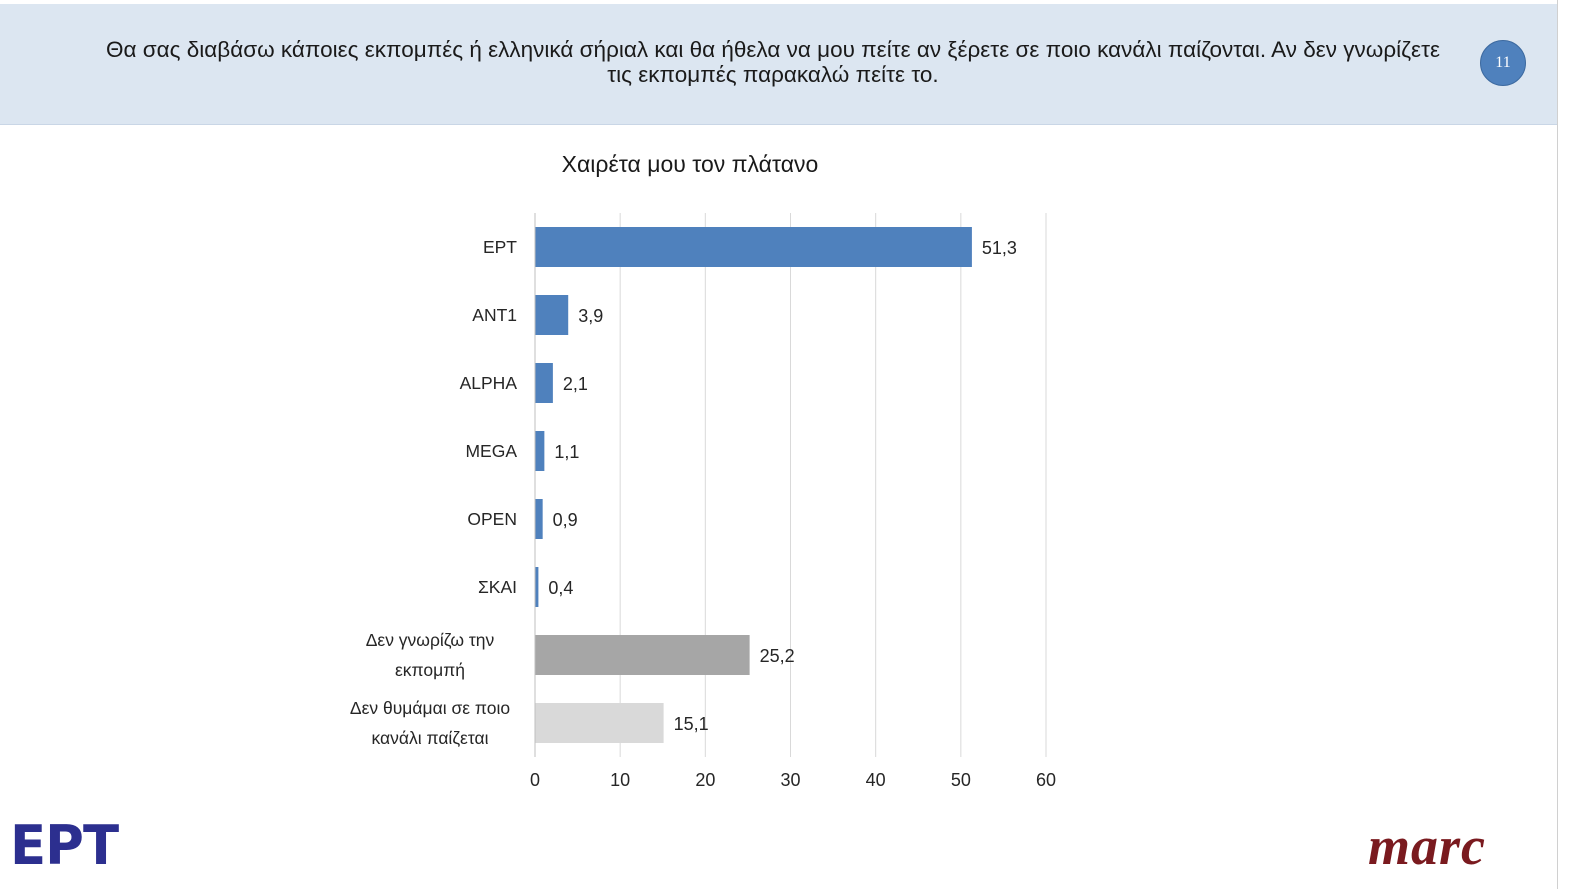 The image size is (1573, 889). Describe the element at coordinates (430, 655) in the screenshot. I see `category-label: Δεν γνωρίζω την εκπομπή` at that location.